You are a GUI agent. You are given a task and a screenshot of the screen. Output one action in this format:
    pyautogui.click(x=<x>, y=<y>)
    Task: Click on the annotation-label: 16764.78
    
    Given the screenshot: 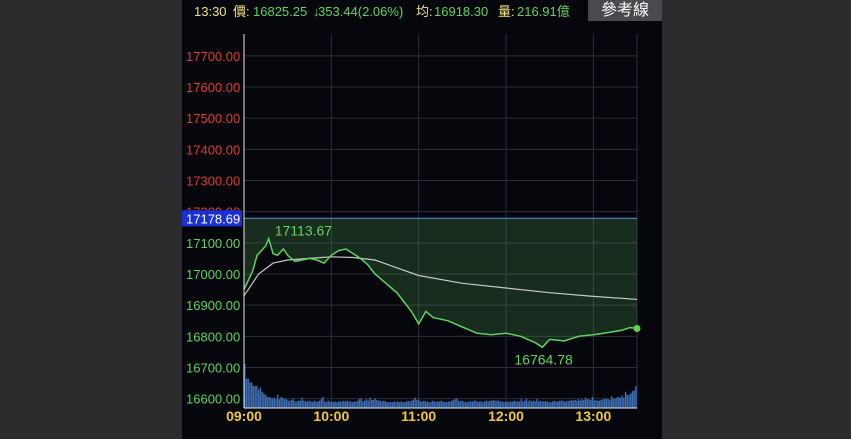 What is the action you would take?
    pyautogui.click(x=543, y=359)
    